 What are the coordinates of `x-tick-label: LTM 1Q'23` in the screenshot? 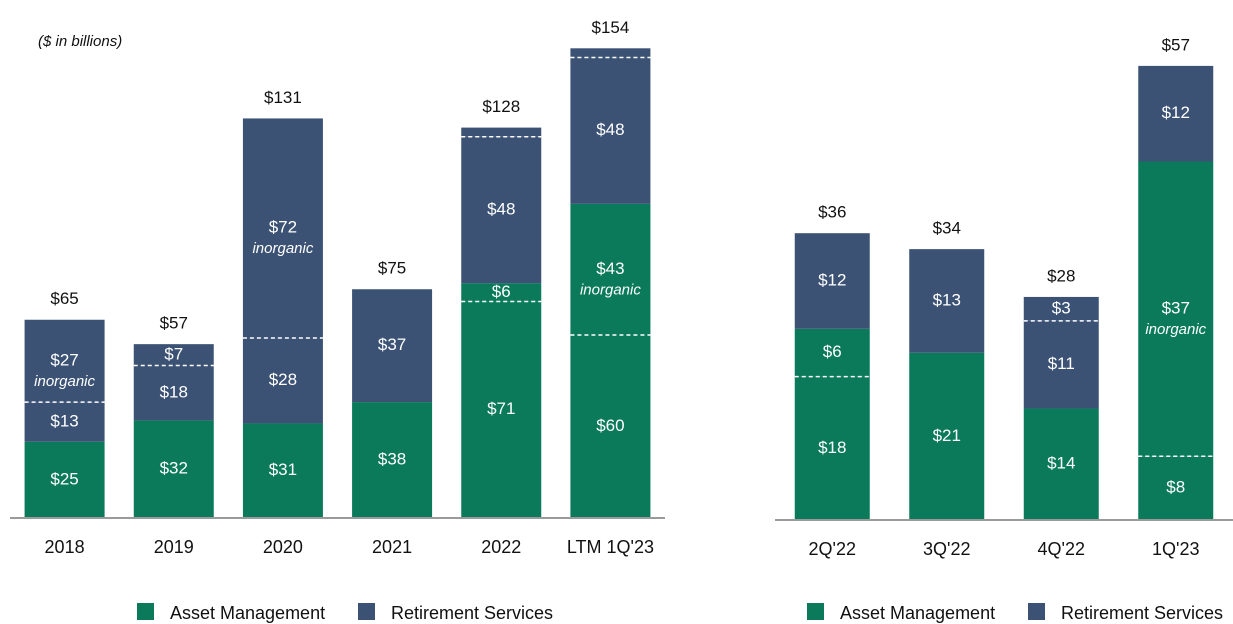 It's located at (610, 547).